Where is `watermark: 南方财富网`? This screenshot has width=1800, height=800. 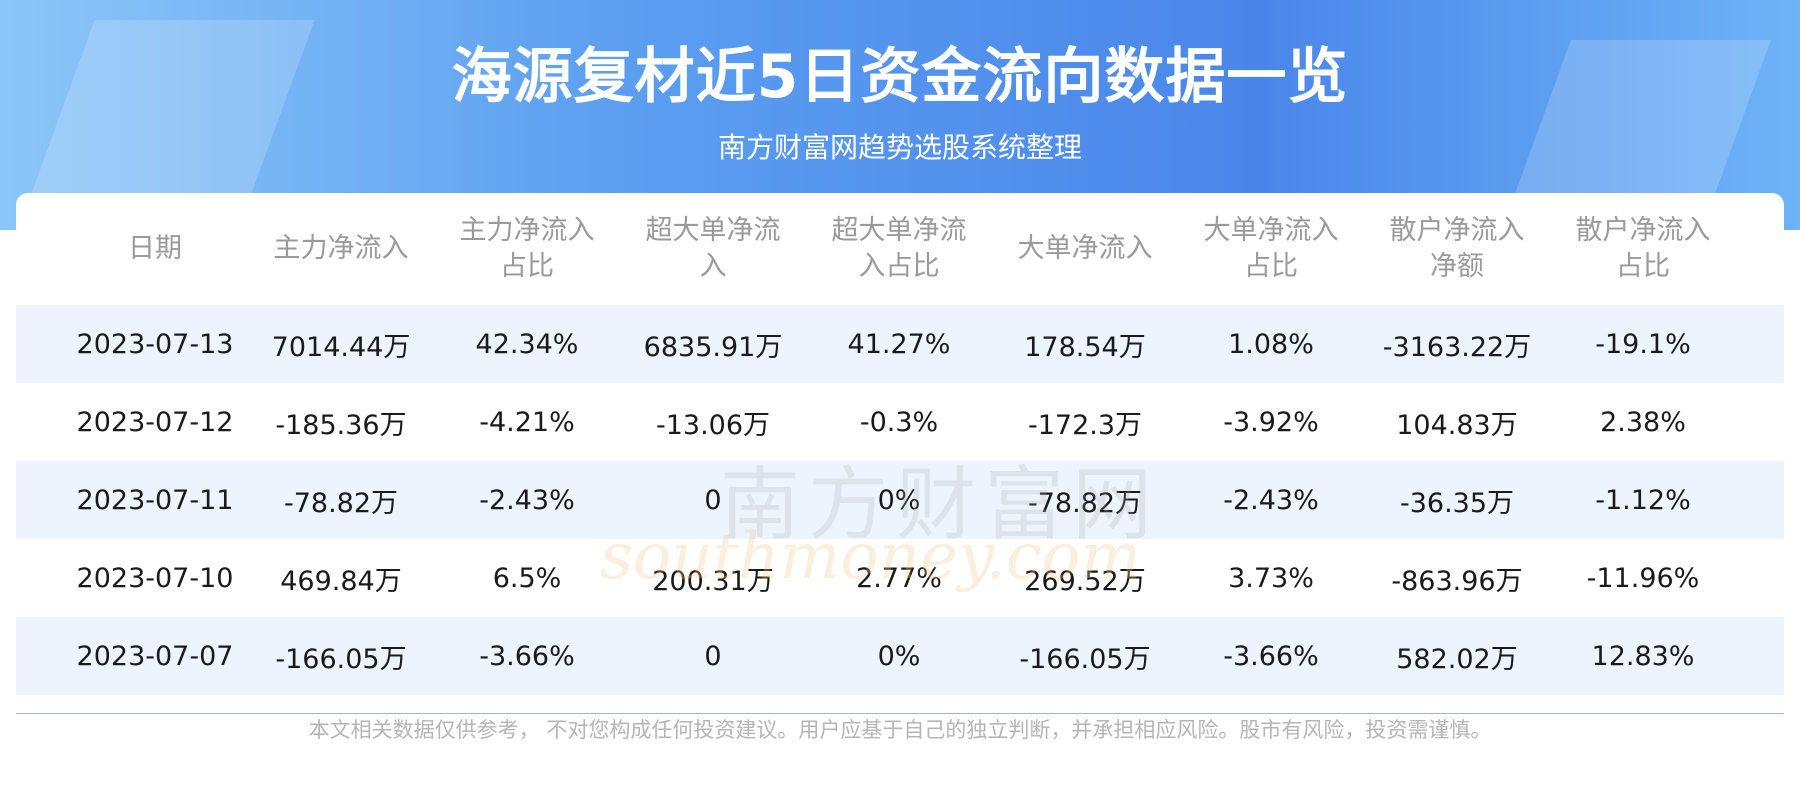
watermark: 南方财富网 is located at coordinates (940, 504).